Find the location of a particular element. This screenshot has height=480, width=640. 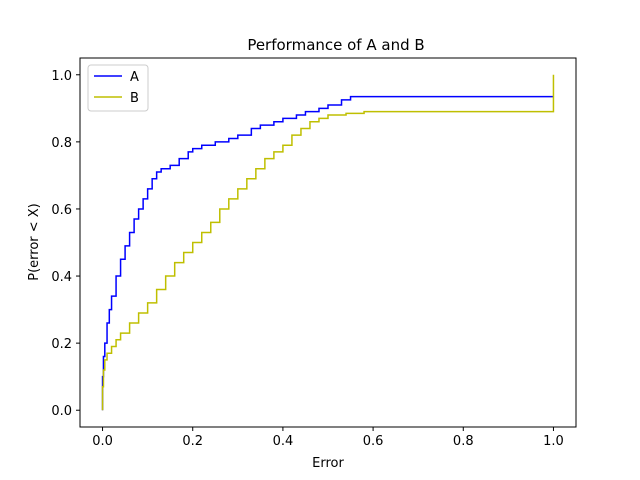

y-tick-label: 0.4 is located at coordinates (61, 277).